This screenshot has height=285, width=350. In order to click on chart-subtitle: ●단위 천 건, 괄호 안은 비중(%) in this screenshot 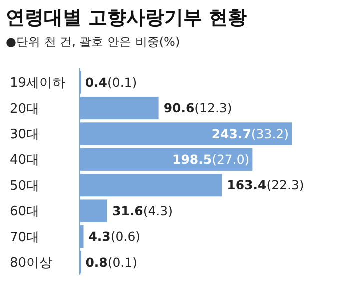, I will do `click(93, 42)`.